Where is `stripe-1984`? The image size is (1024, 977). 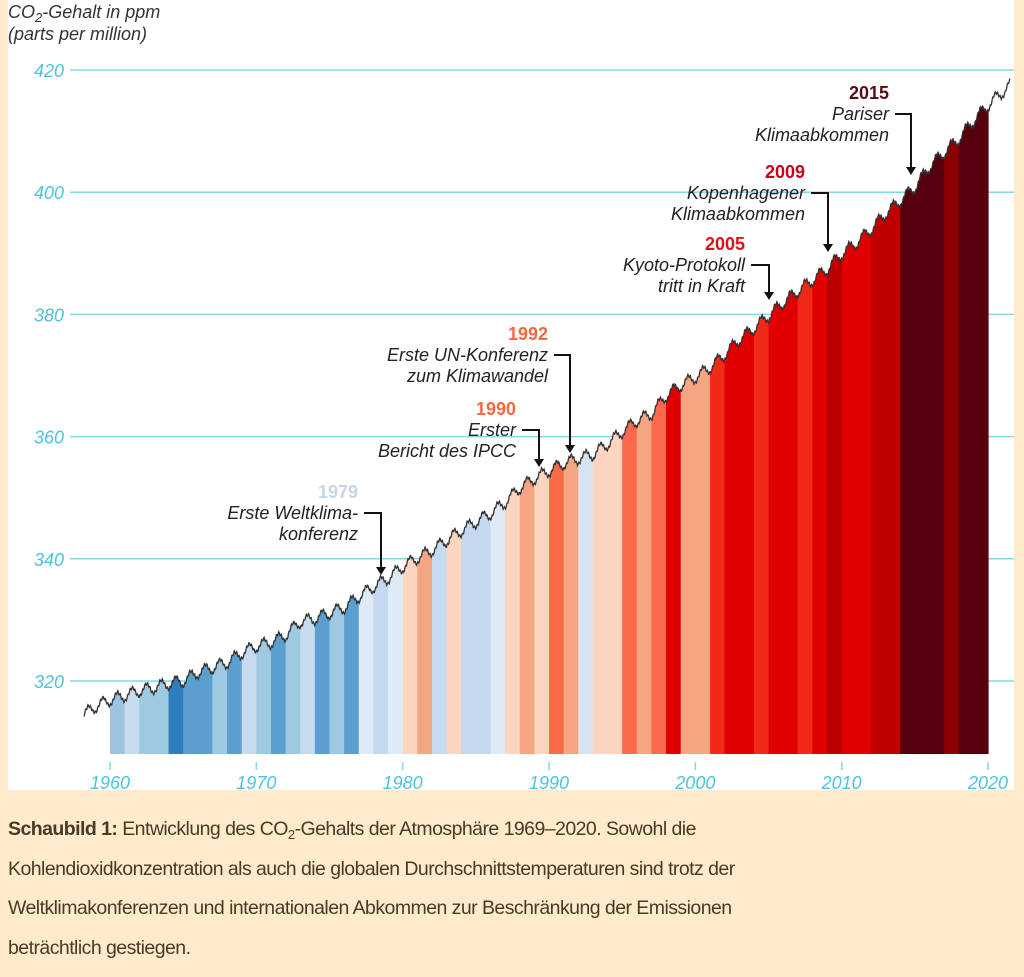 stripe-1984 is located at coordinates (469, 416).